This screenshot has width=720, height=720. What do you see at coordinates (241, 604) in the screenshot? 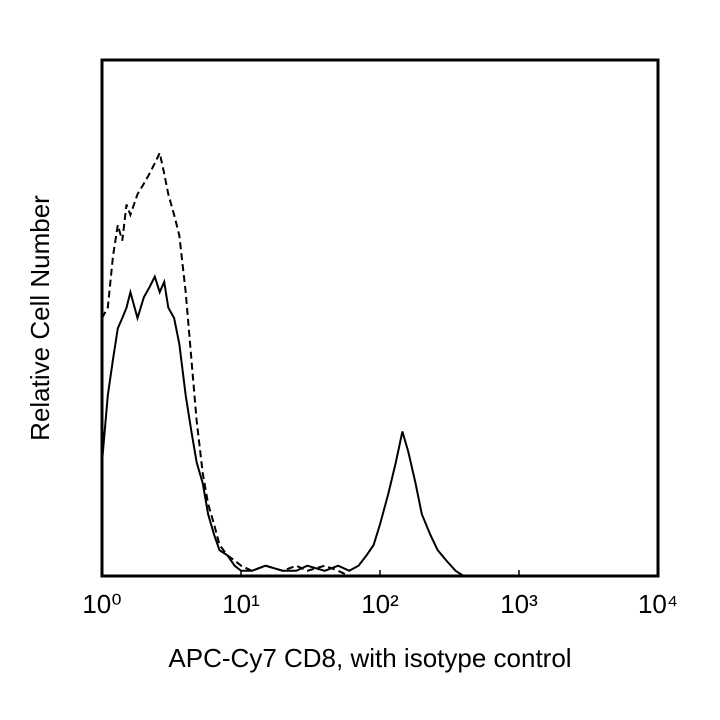
I see `x-tick-label: 10¹` at bounding box center [241, 604].